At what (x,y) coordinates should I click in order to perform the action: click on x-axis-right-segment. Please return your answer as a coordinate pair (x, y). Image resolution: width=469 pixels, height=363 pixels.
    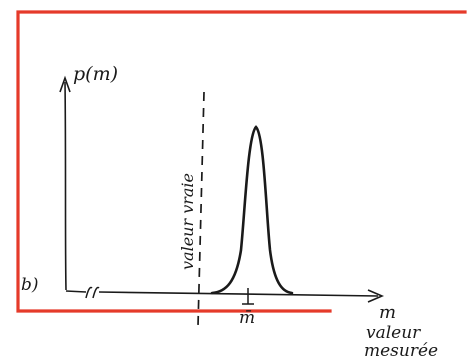
    Looking at the image, I should click on (238, 294).